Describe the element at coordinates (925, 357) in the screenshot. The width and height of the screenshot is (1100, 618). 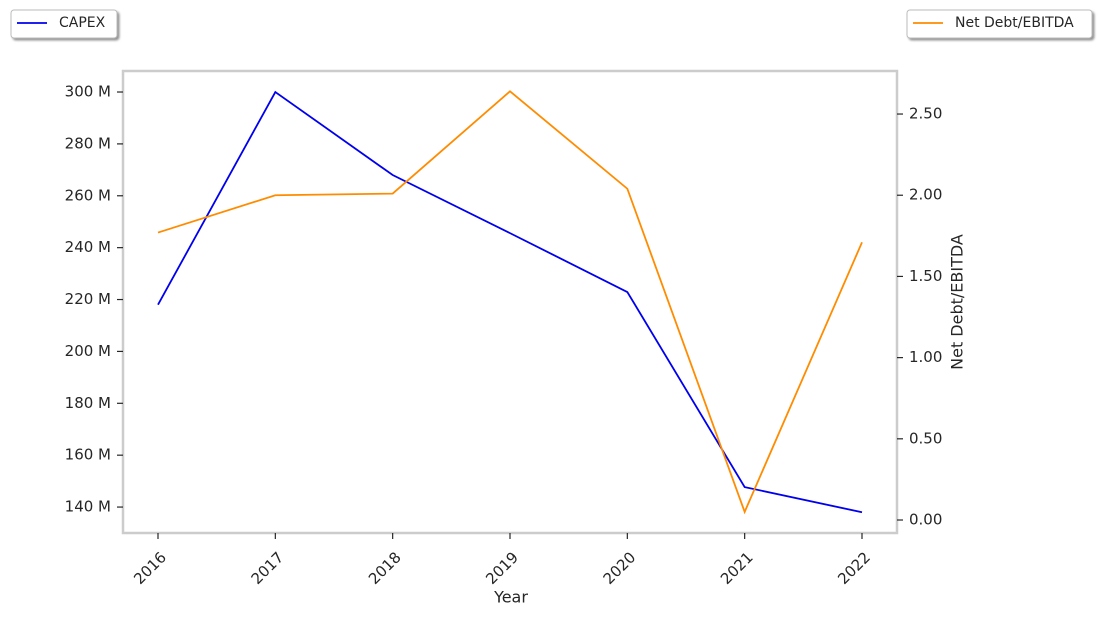
I see `y2-tick-label: 1.00` at that location.